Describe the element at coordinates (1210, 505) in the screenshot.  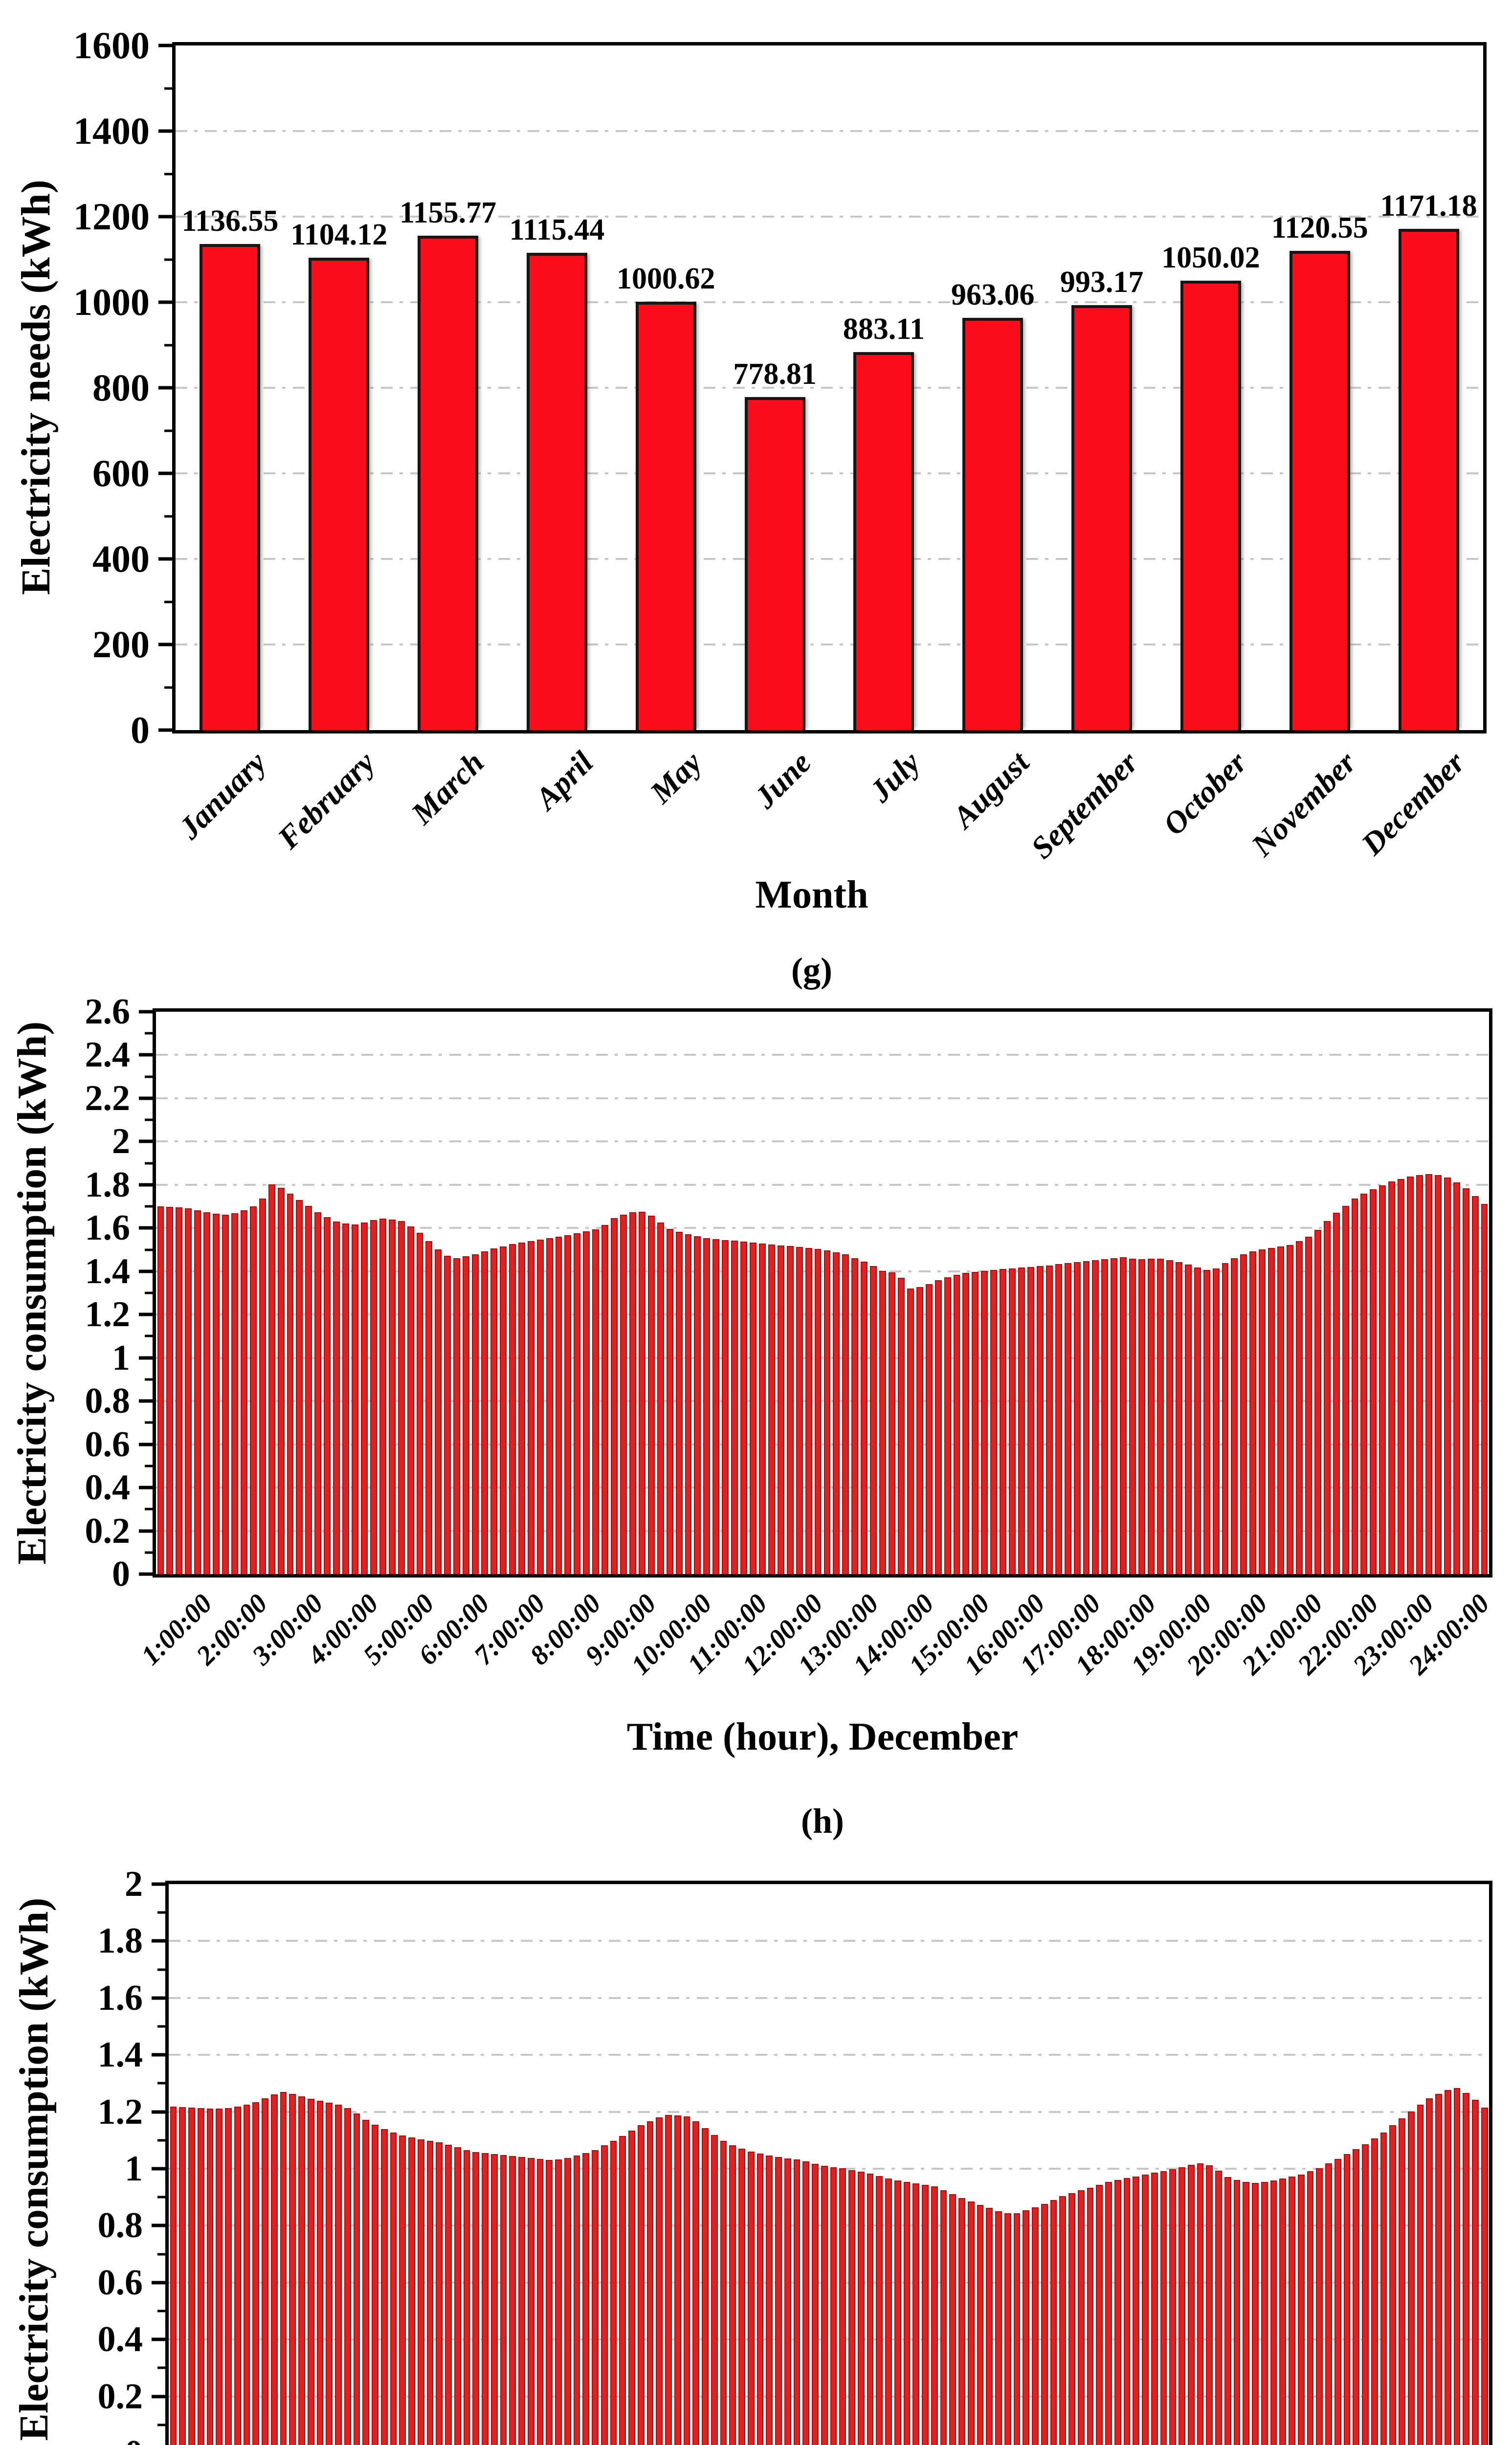
I see `bar-october` at that location.